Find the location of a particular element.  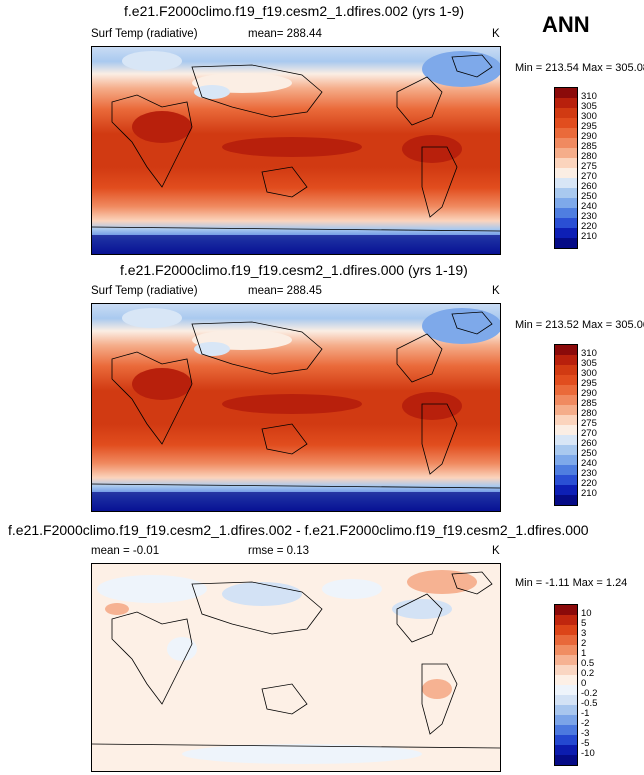

colorbar-tick-label: 0.2 is located at coordinates (588, 673).